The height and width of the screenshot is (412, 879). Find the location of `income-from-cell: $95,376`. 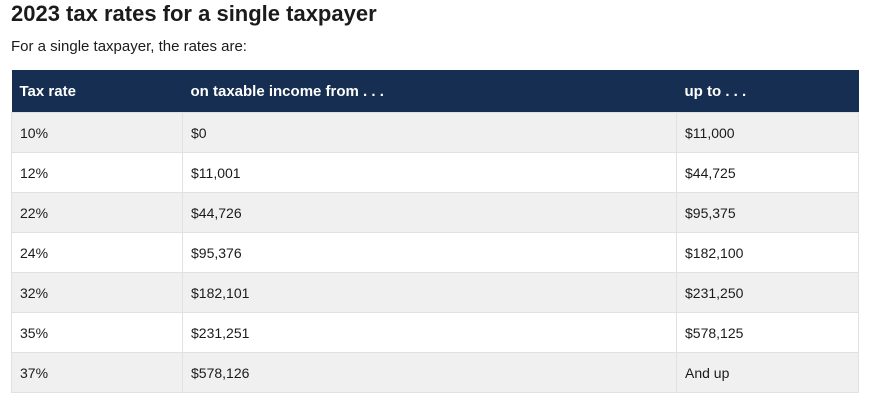

income-from-cell: $95,376 is located at coordinates (429, 252).